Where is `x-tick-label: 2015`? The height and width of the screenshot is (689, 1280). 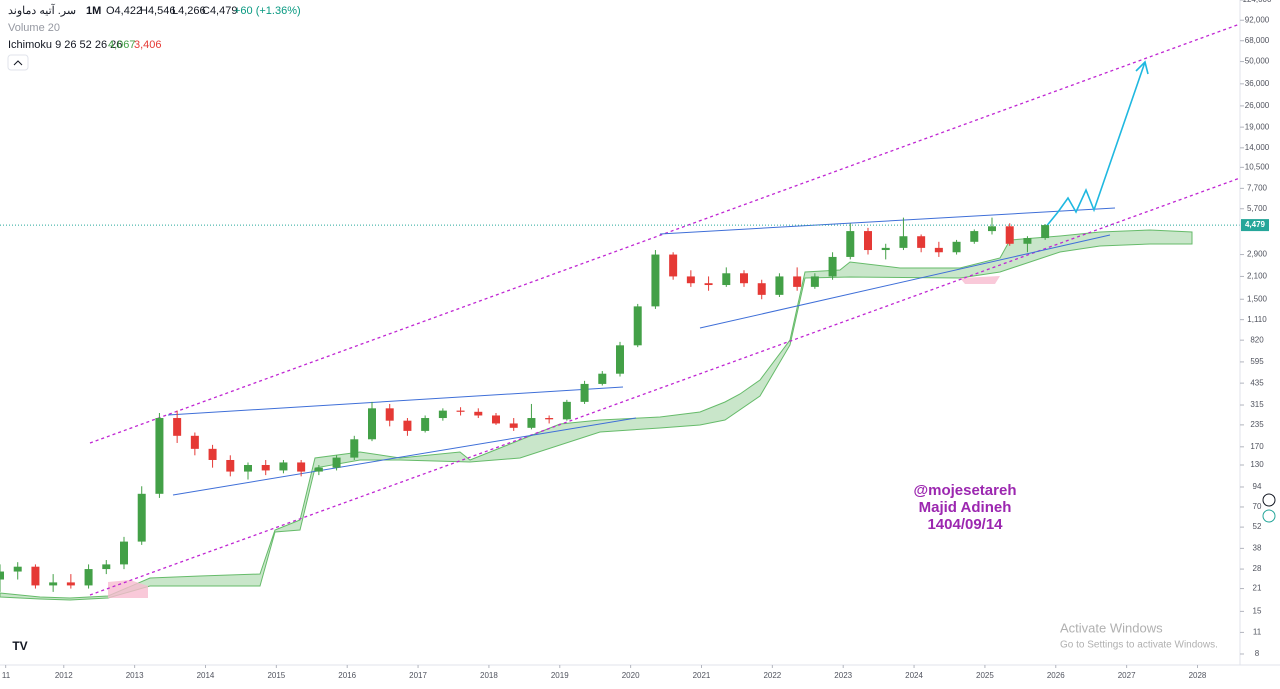
x-tick-label: 2015 is located at coordinates (276, 675).